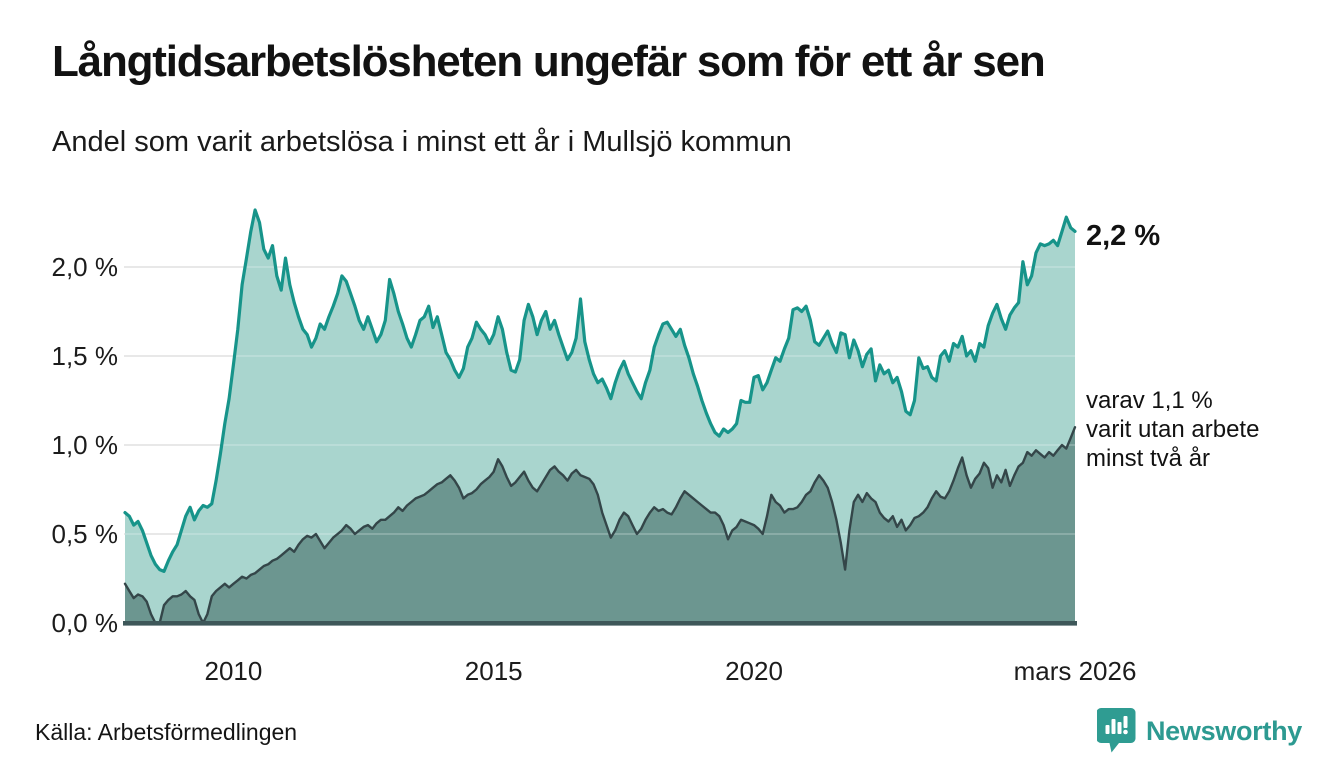 This screenshot has height=780, width=1340. Describe the element at coordinates (1149, 400) in the screenshot. I see `two-year-annotation-line1: varav 1,1 %` at that location.